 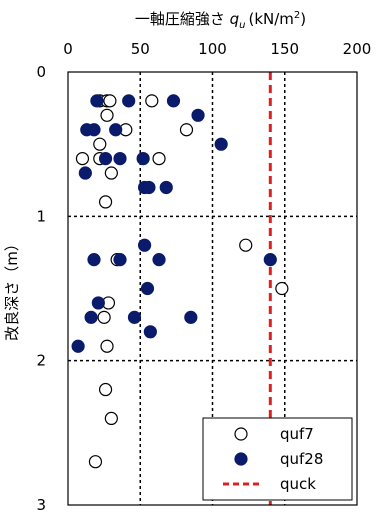 What do you see at coordinates (297, 15) in the screenshot?
I see `x-axis-title-superscript: 2` at bounding box center [297, 15].